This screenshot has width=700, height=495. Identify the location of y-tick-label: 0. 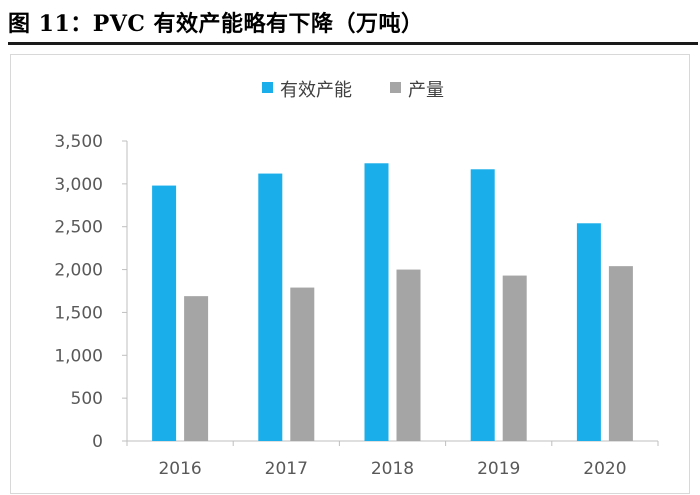
(97, 442).